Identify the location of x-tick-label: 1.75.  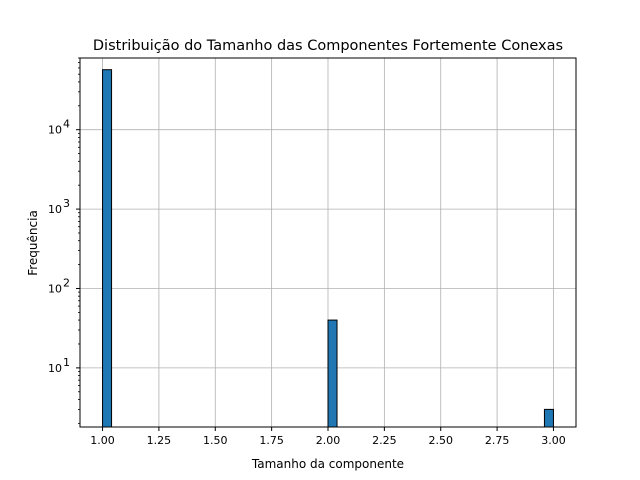
(271, 440).